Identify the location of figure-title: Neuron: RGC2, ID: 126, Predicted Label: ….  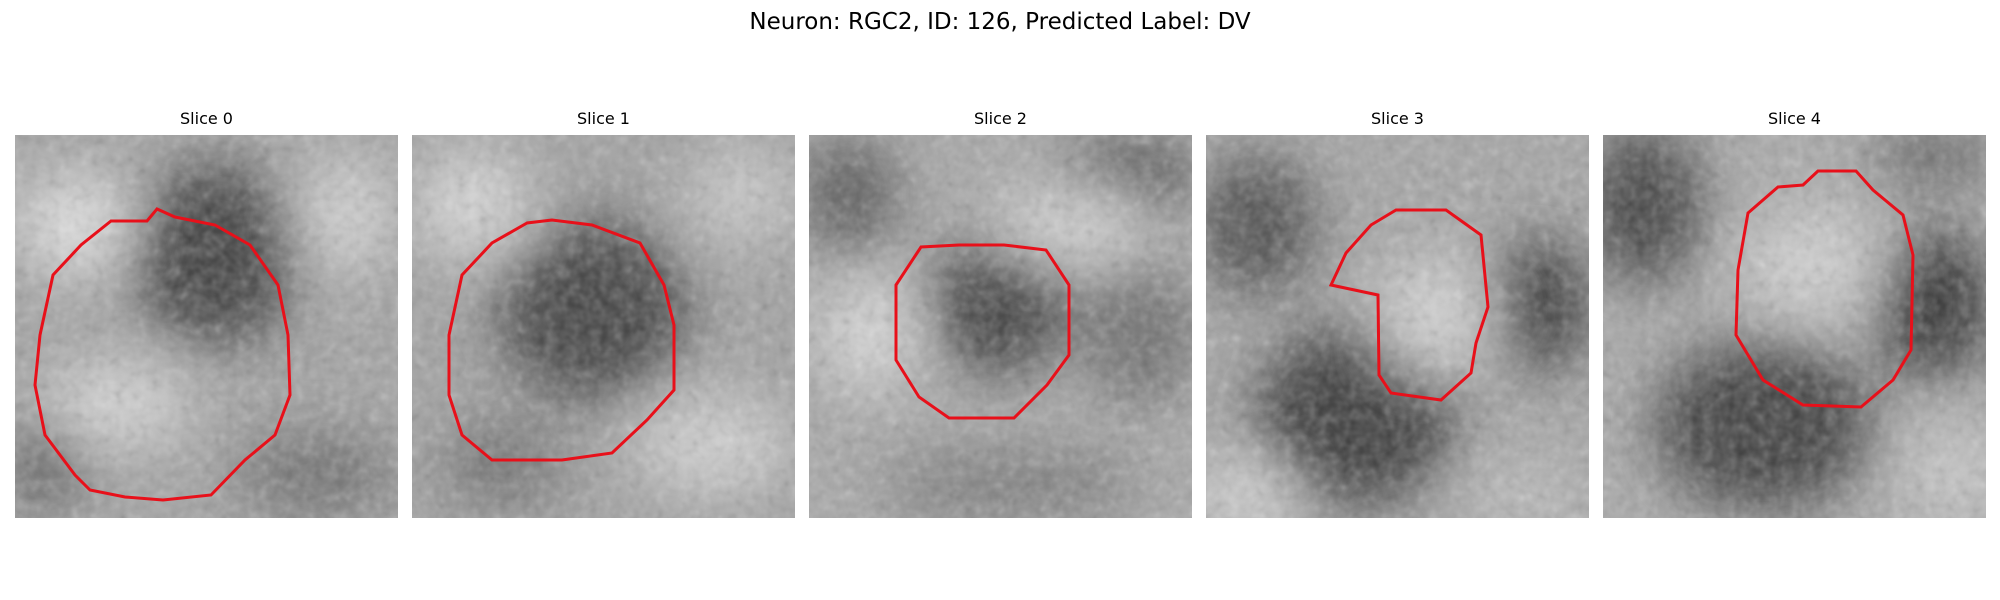
(1000, 22).